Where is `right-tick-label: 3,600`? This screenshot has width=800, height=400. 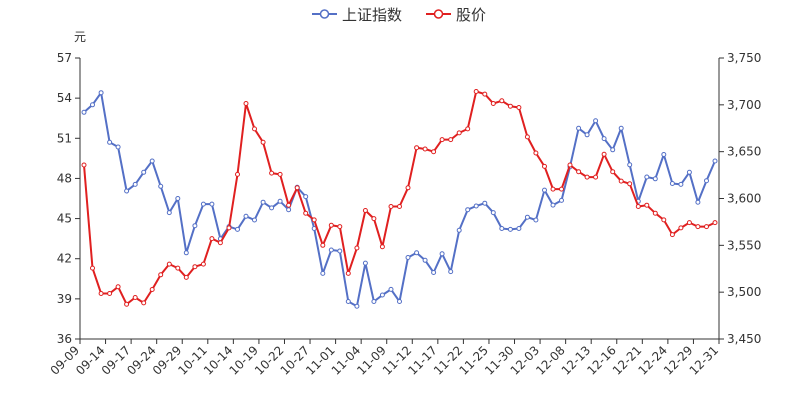
right-tick-label: 3,600 is located at coordinates (744, 199).